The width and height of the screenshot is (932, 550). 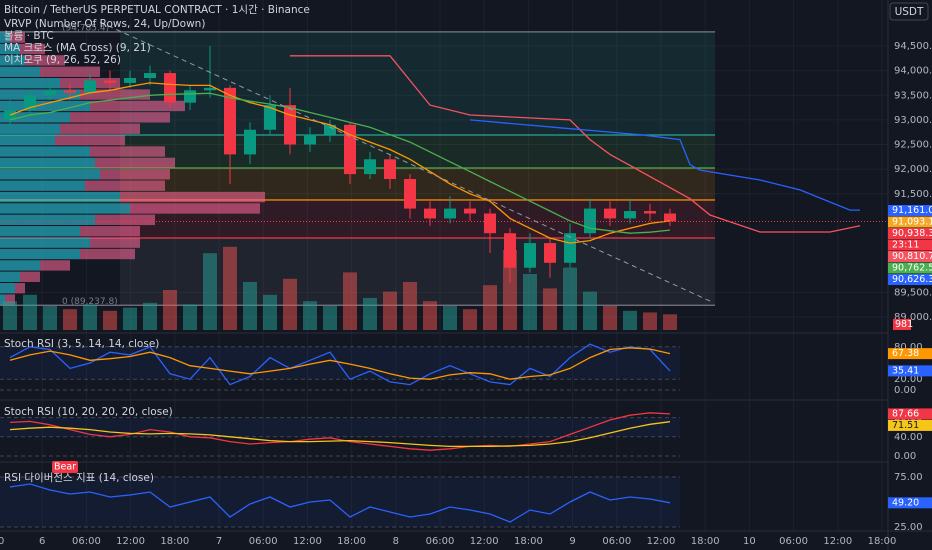 I want to click on time-tick-label: 06:00, so click(x=616, y=541).